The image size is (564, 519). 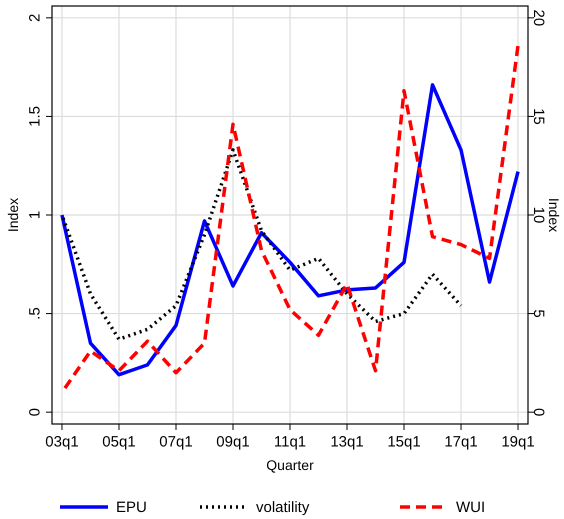 What do you see at coordinates (538, 313) in the screenshot?
I see `y2-tick-label: 5` at bounding box center [538, 313].